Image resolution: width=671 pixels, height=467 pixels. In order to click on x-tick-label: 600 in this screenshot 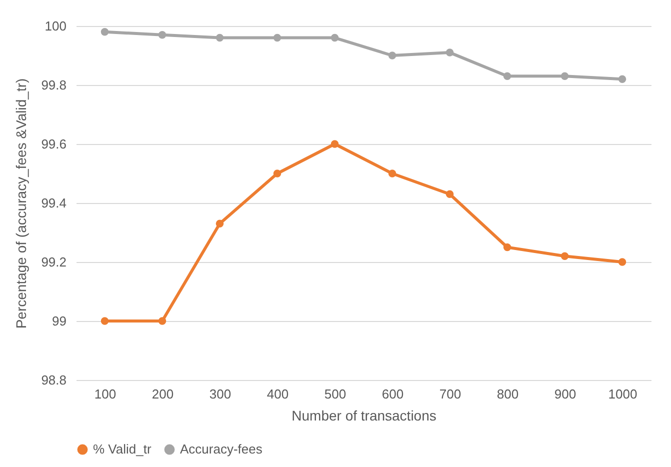, I will do `click(393, 394)`.